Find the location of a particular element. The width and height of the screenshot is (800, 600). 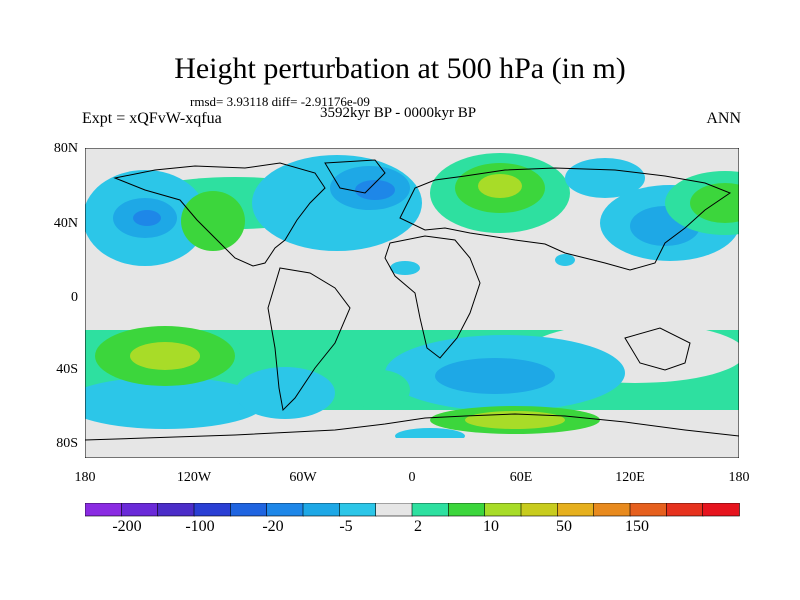

lon-tick-label: 120W is located at coordinates (194, 477).